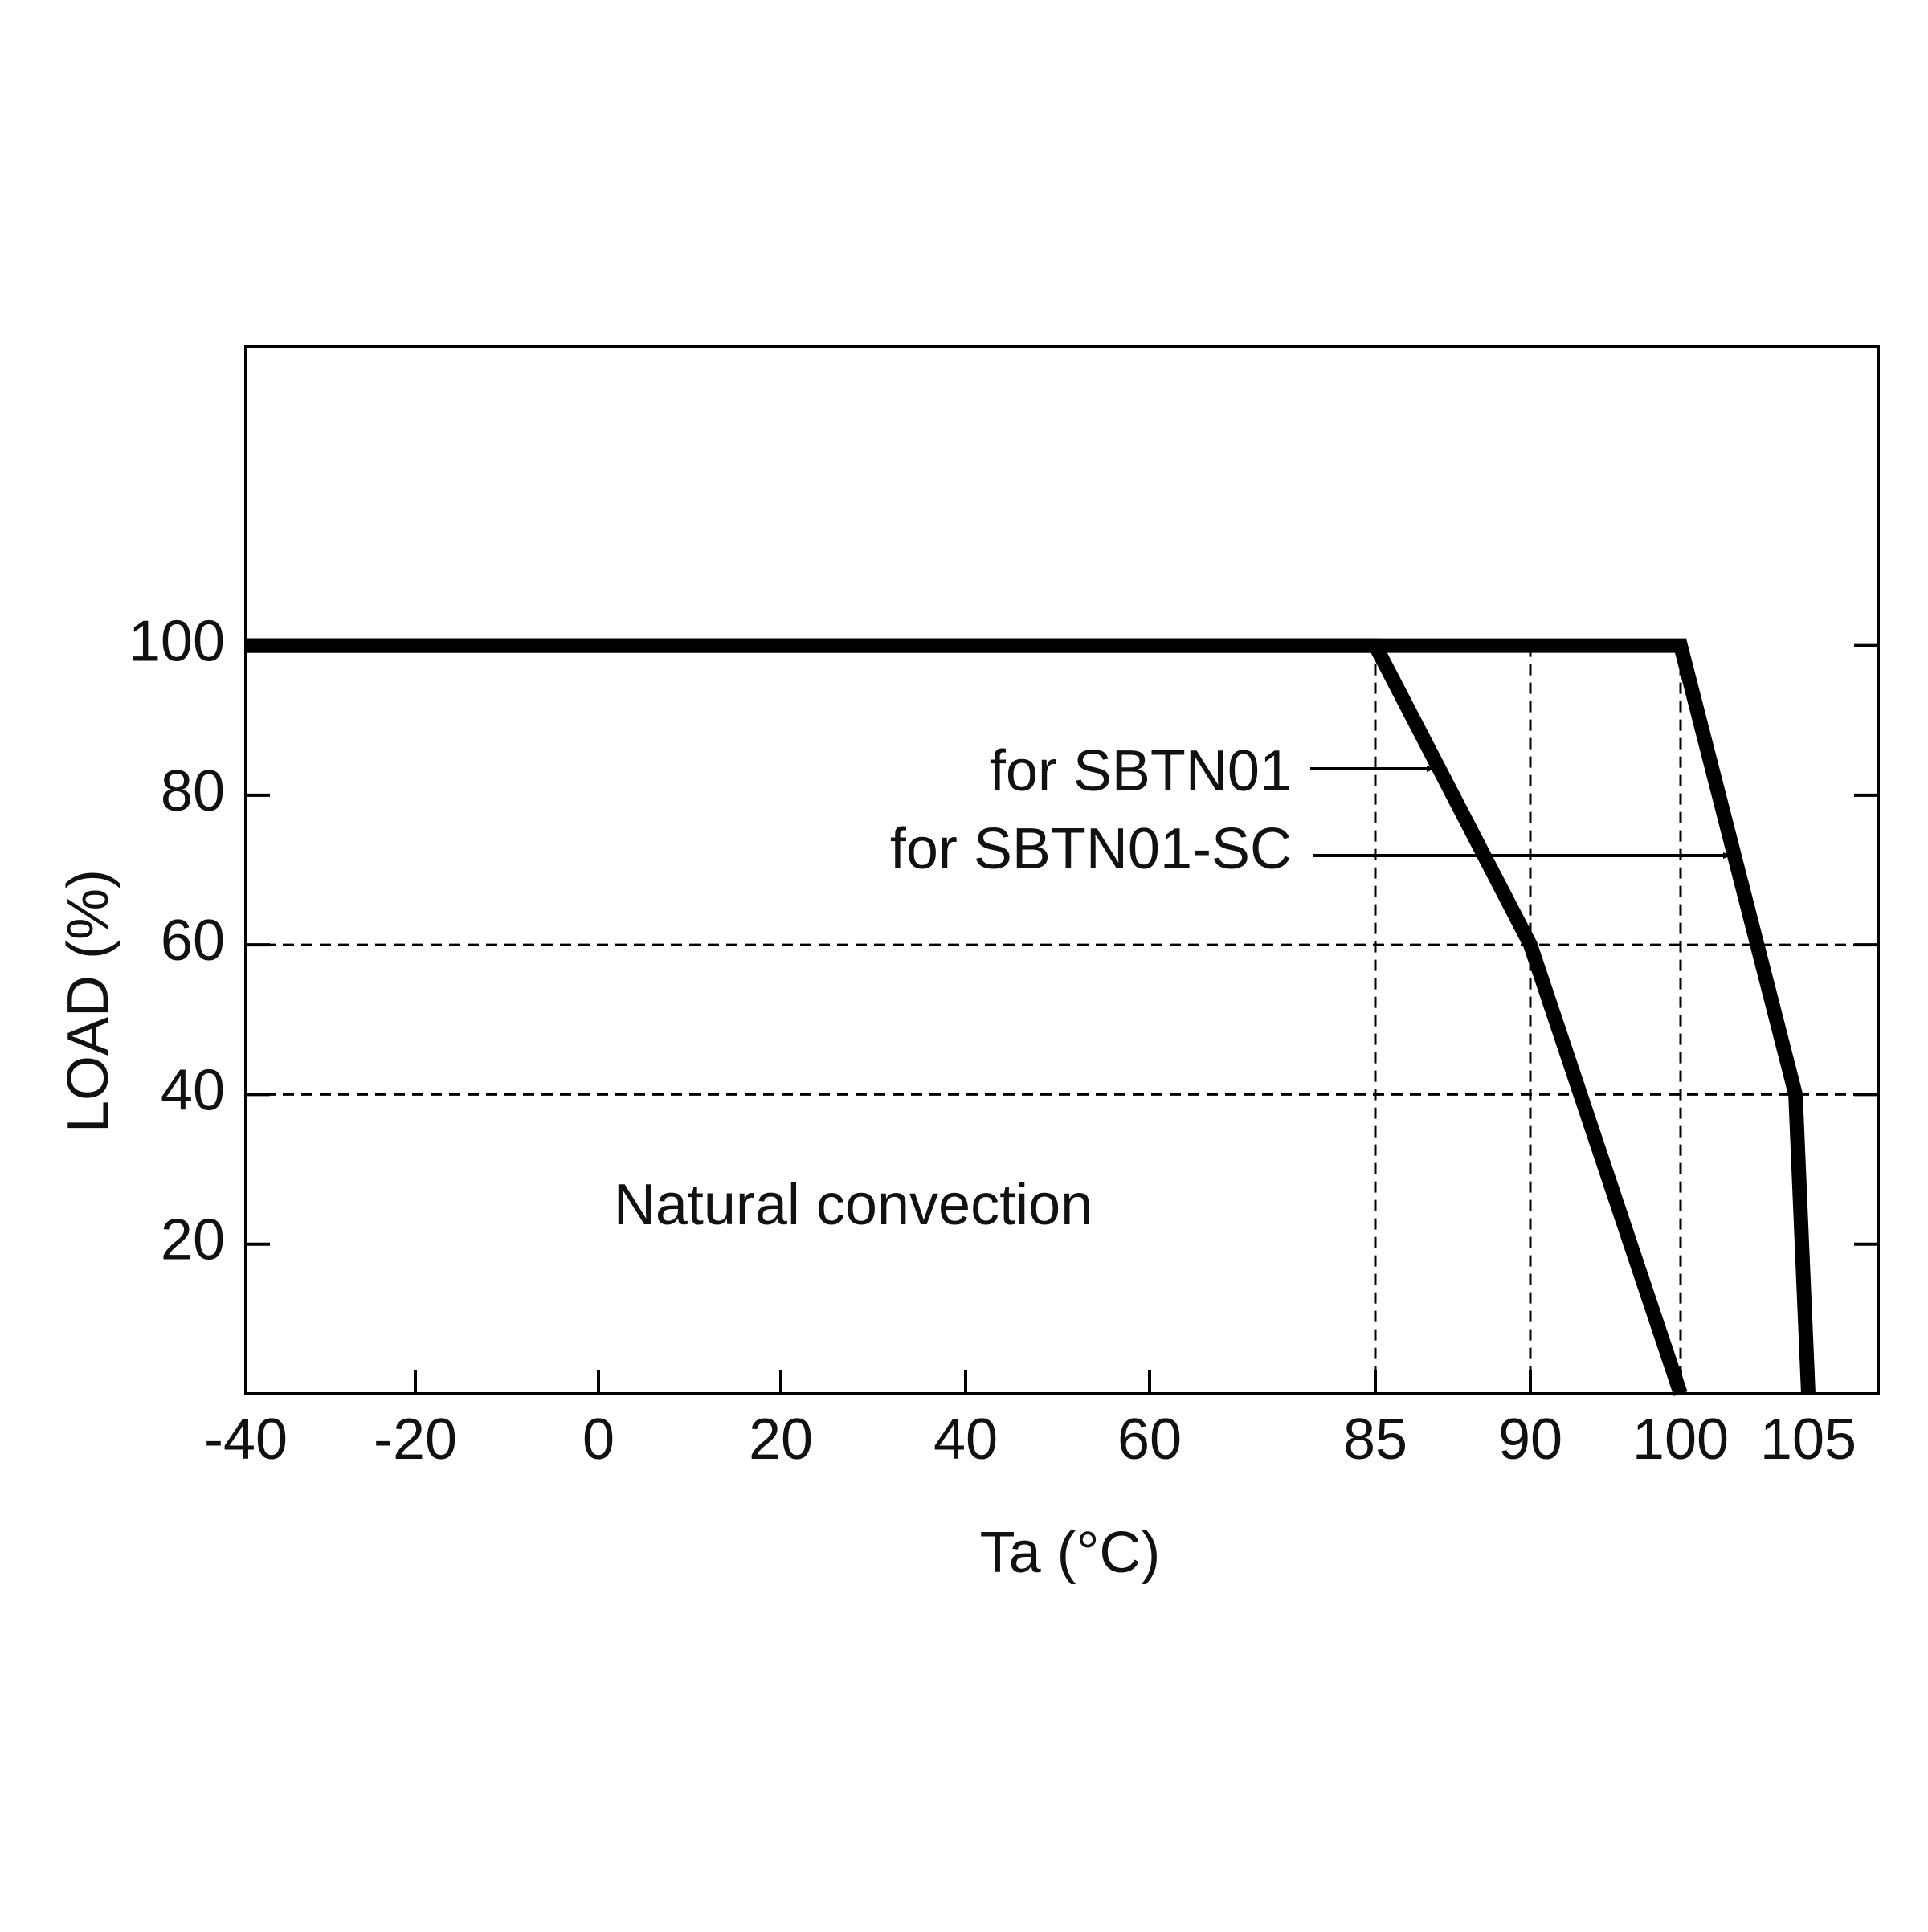 This screenshot has height=1932, width=1928. What do you see at coordinates (193, 1090) in the screenshot?
I see `y-tick-label: 40` at bounding box center [193, 1090].